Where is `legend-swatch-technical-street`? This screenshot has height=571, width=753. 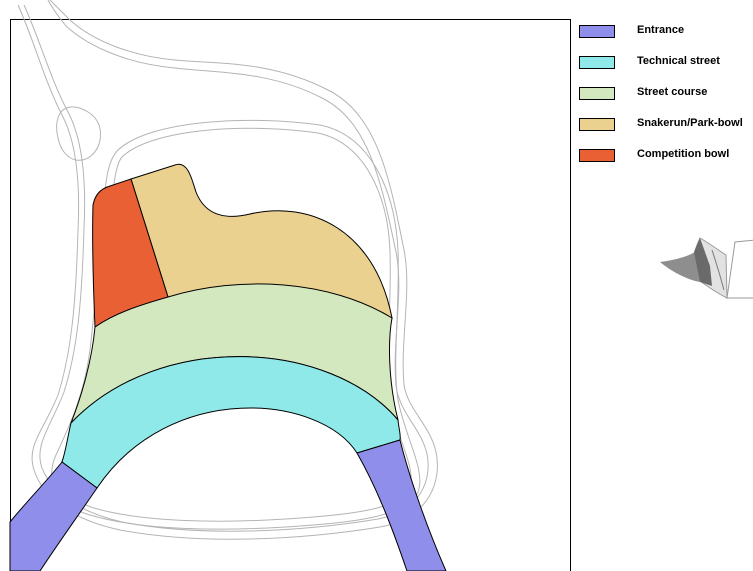
legend-swatch-technical-street is located at coordinates (597, 62).